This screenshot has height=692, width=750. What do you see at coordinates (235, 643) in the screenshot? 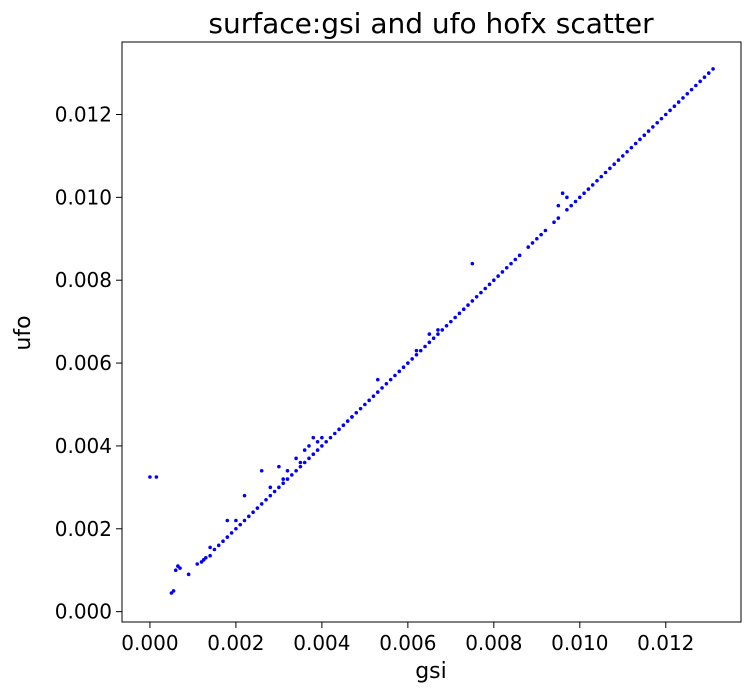
I see `x-tick-label: 0.002` at bounding box center [235, 643].